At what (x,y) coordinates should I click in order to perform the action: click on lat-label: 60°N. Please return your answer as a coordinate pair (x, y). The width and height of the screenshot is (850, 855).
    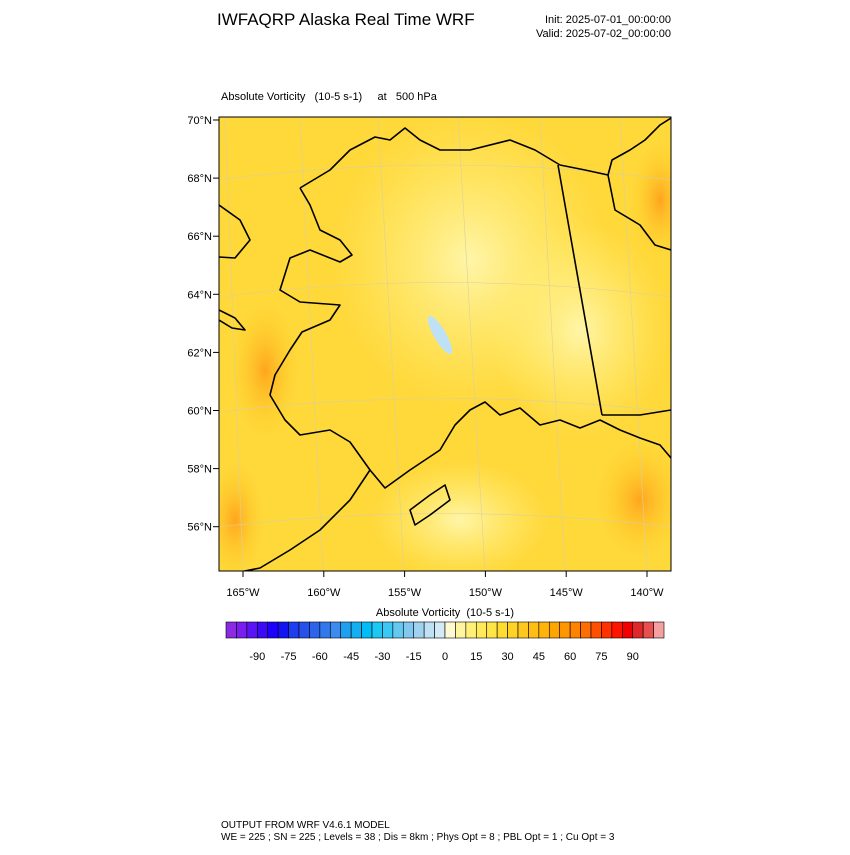
    Looking at the image, I should click on (199, 412).